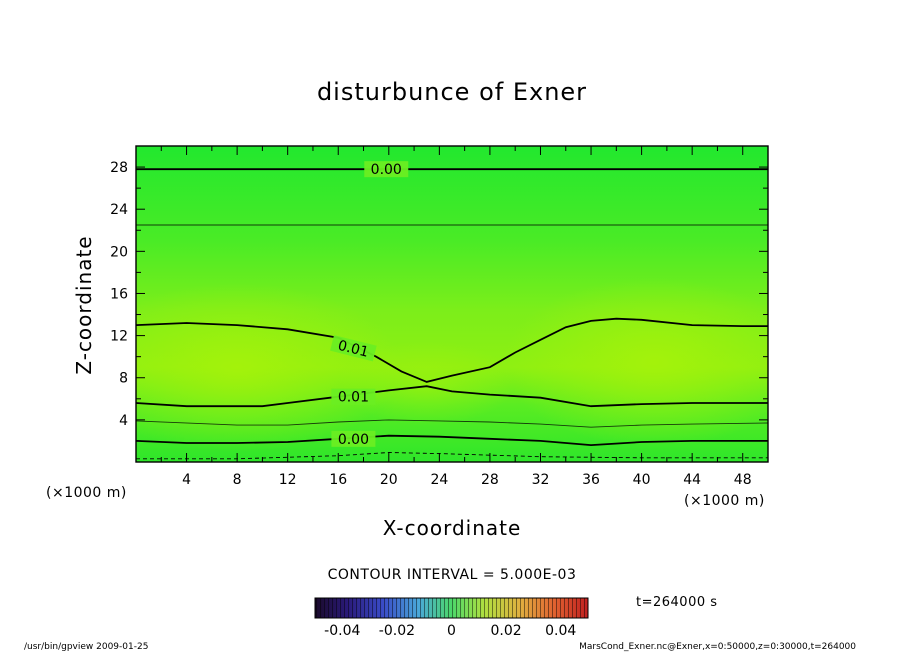 Image resolution: width=904 pixels, height=654 pixels. I want to click on x-tick-label: 28, so click(490, 480).